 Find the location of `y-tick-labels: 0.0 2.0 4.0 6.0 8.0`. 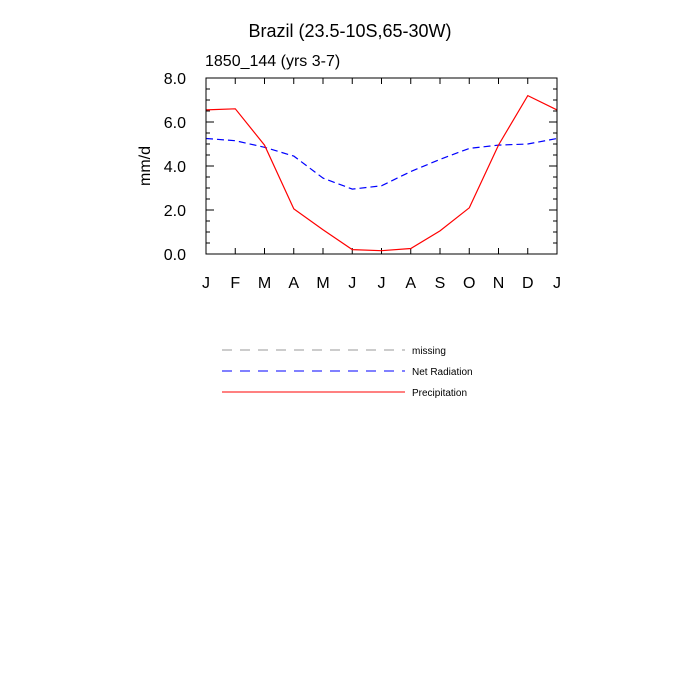

y-tick-labels: 0.0 2.0 4.0 6.0 8.0 is located at coordinates (175, 167).